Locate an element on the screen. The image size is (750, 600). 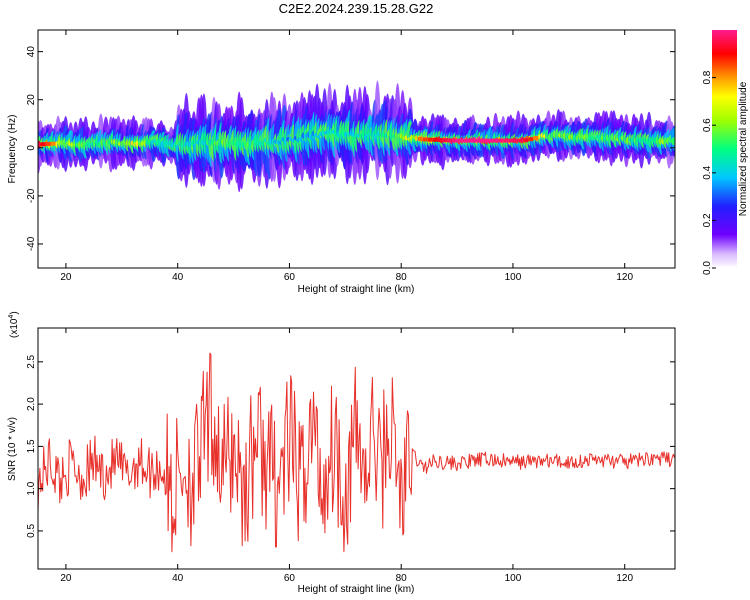
snr-y-tick-label: 0.5 is located at coordinates (31, 531).